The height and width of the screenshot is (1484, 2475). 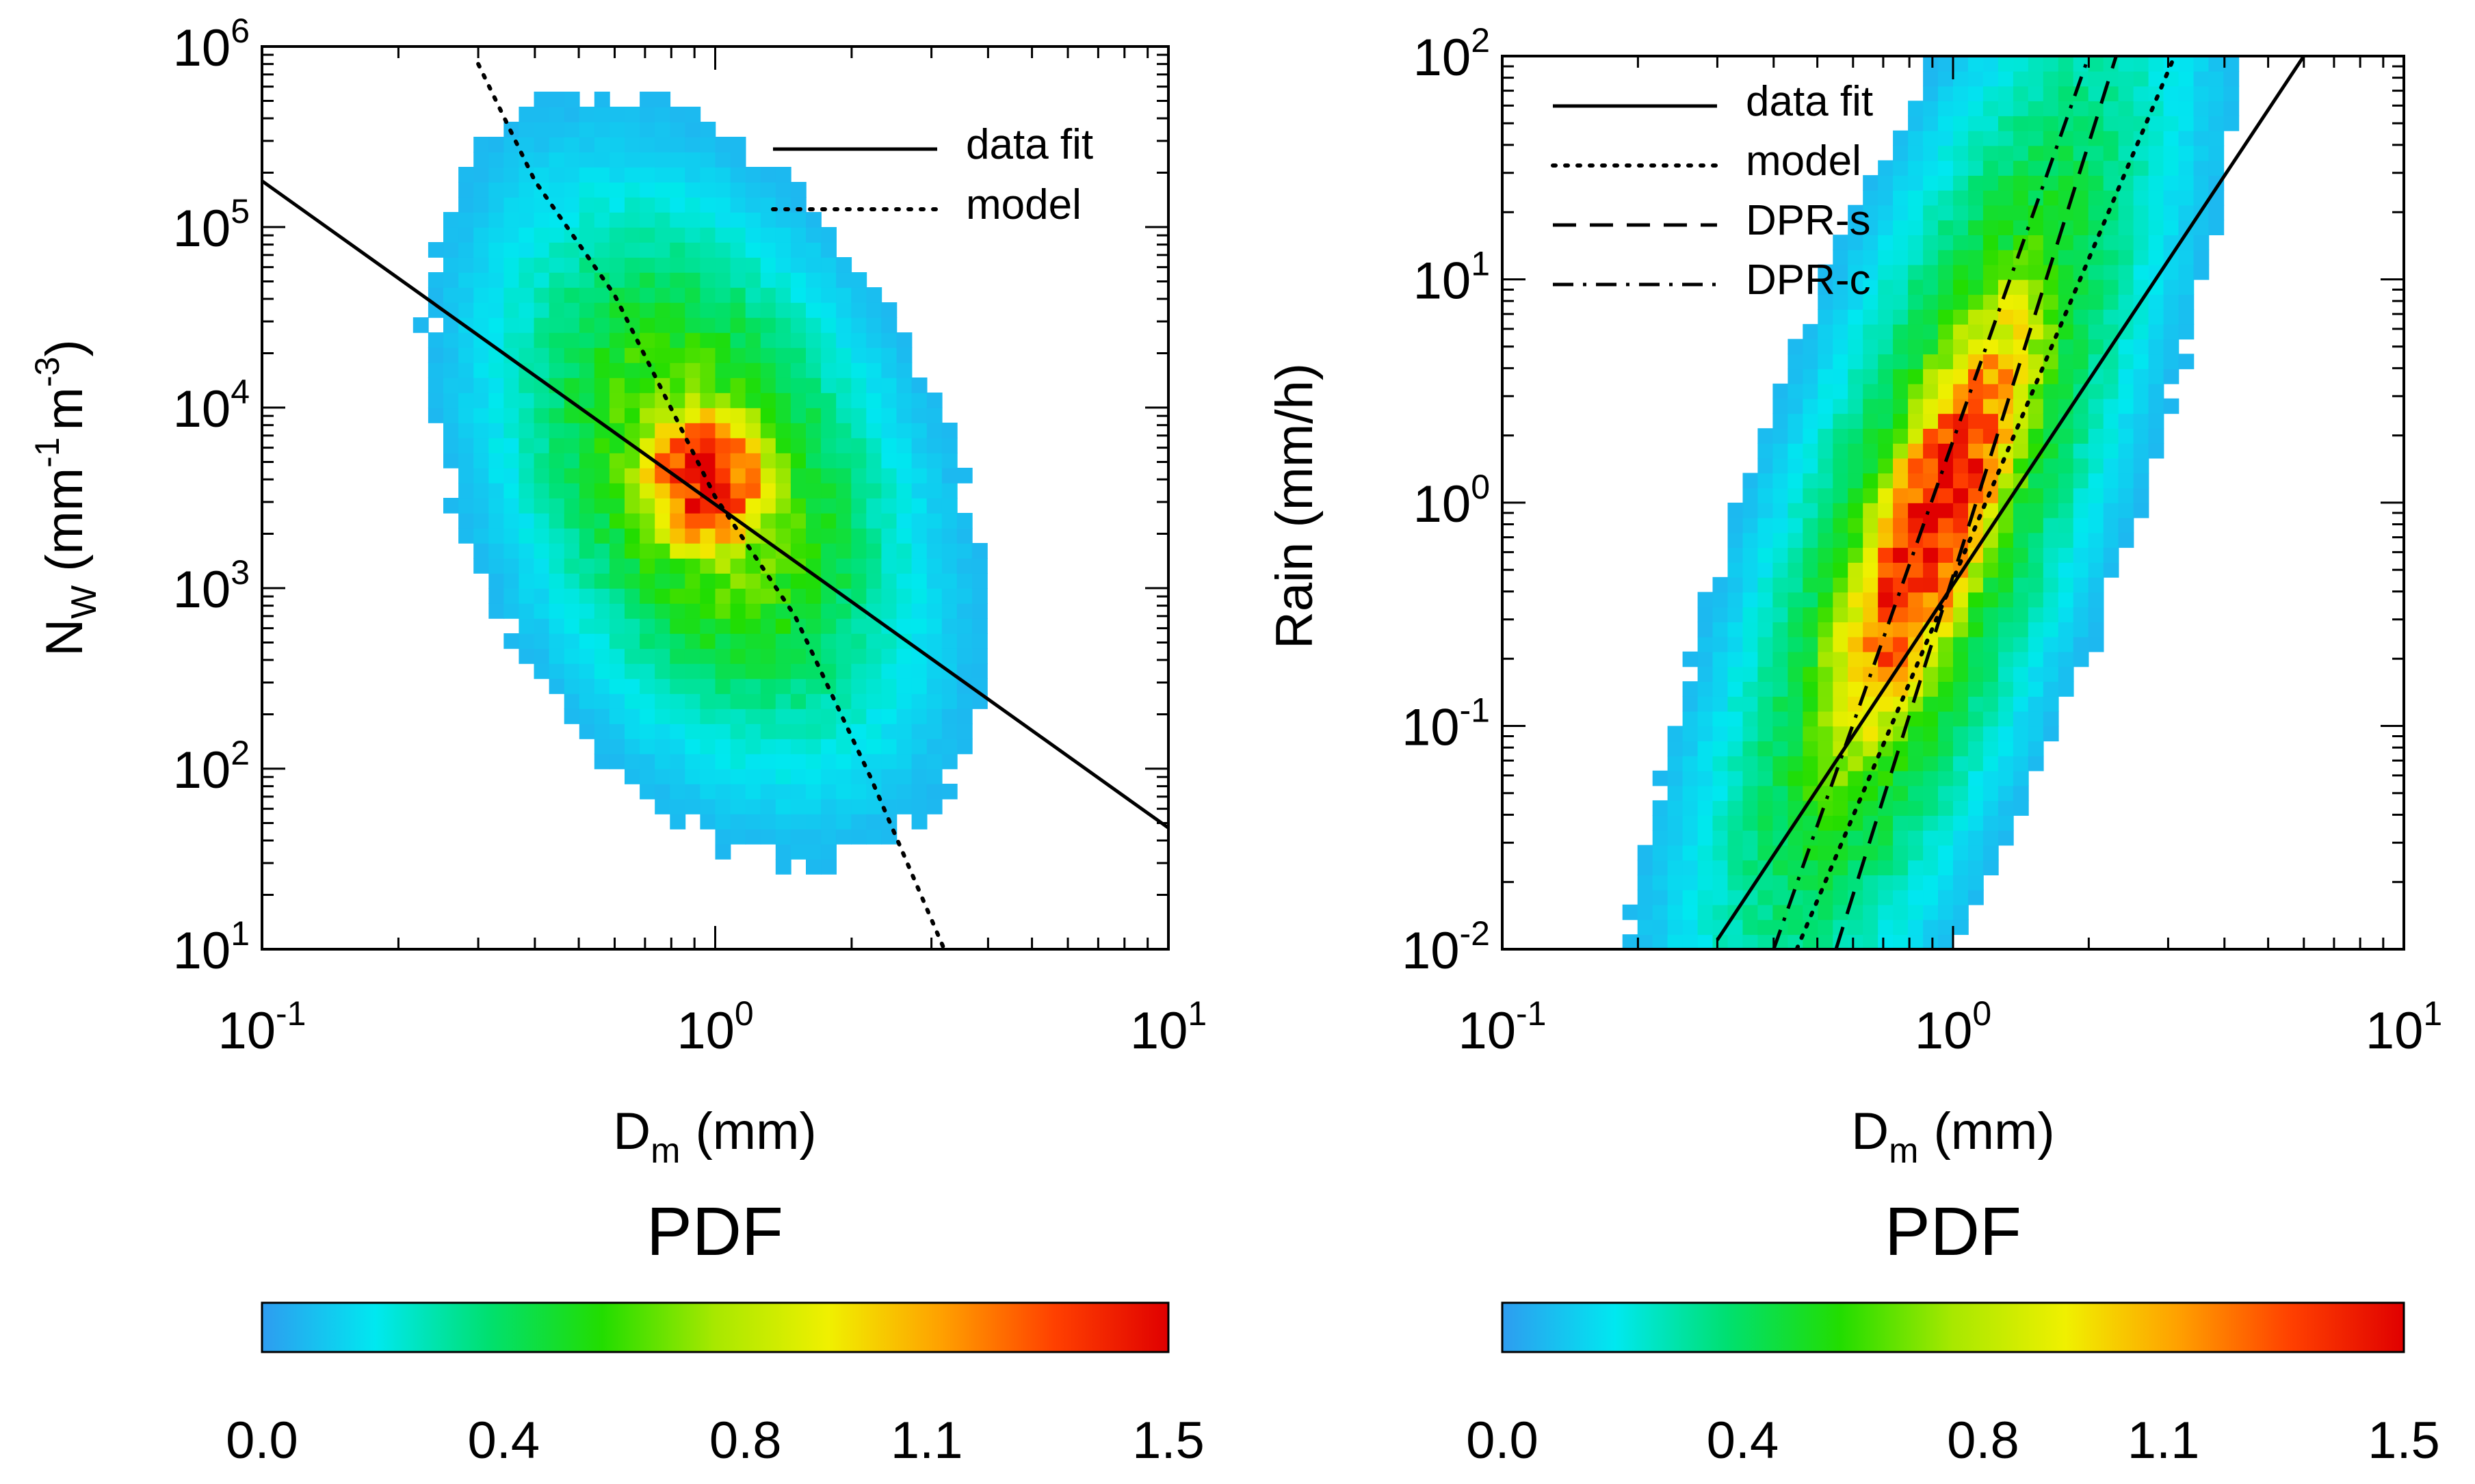 I want to click on right-x-tick-label: 101, so click(x=2404, y=1027).